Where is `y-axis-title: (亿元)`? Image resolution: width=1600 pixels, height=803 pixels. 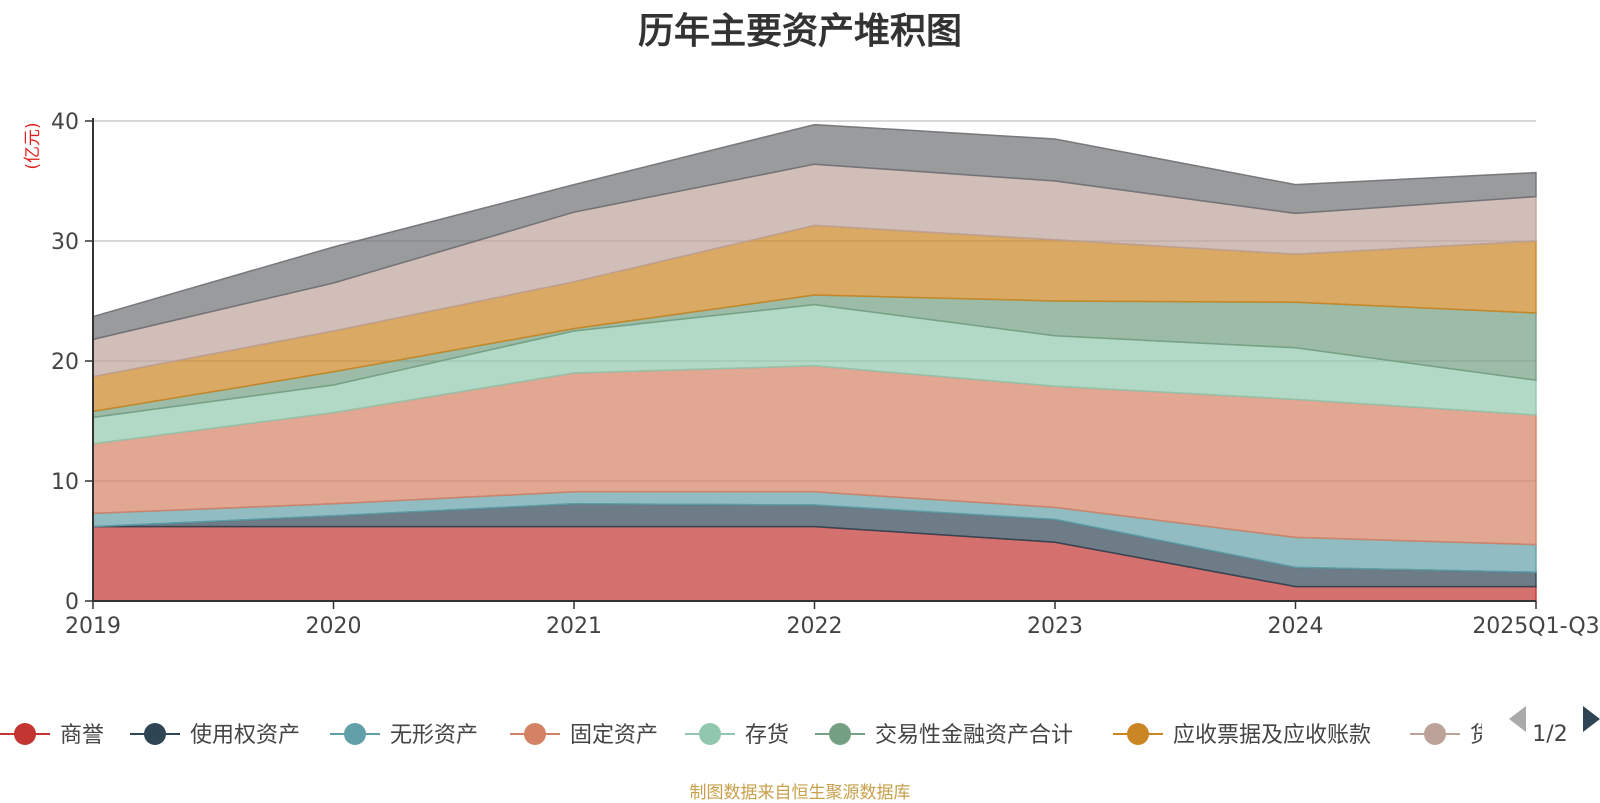
y-axis-title: (亿元) is located at coordinates (33, 145).